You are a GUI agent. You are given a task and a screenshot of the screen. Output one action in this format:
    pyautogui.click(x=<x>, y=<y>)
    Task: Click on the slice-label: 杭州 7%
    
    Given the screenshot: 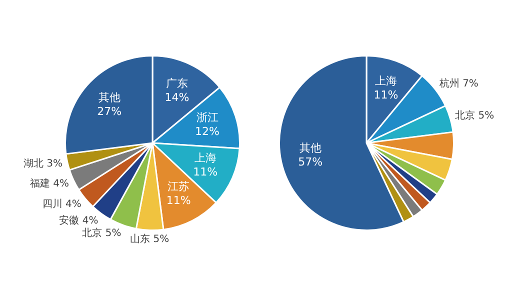 What is the action you would take?
    pyautogui.click(x=458, y=84)
    